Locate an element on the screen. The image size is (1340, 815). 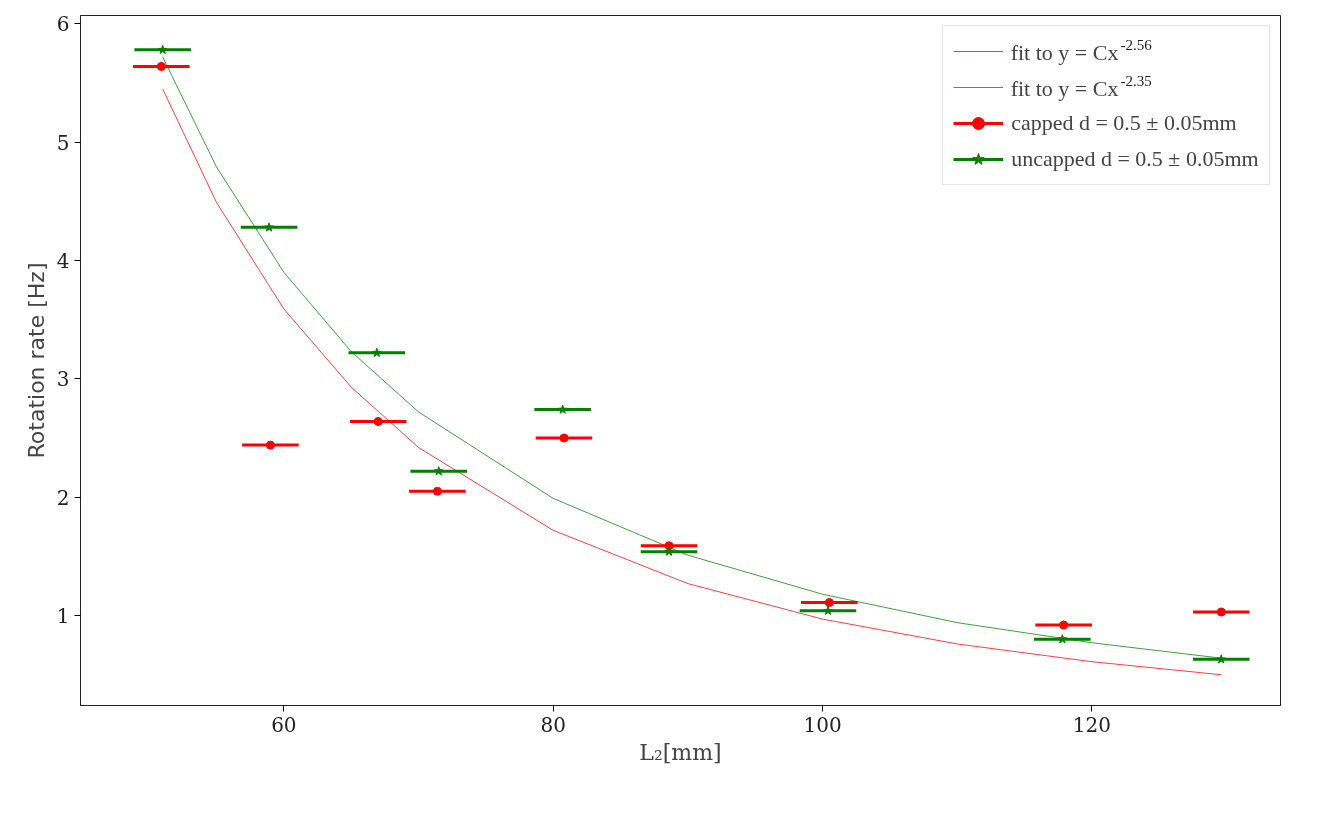
x-axis-title: L₂[mm] is located at coordinates (680, 752).